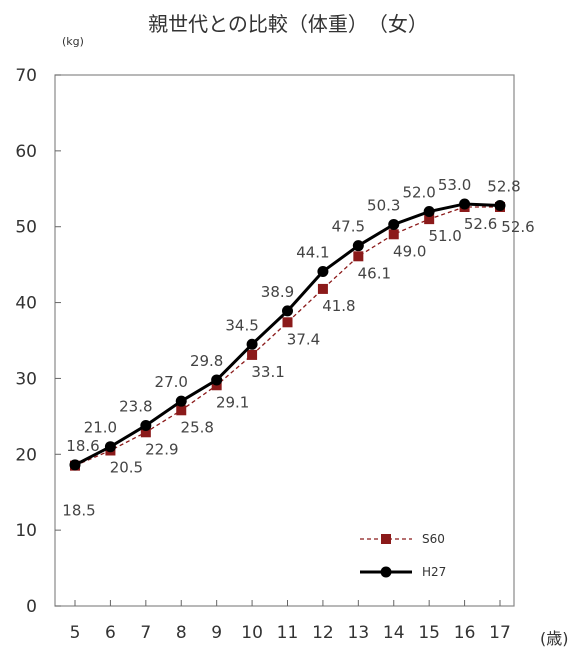 This screenshot has height=655, width=576. What do you see at coordinates (100, 428) in the screenshot?
I see `data-label-h27: 21.0` at bounding box center [100, 428].